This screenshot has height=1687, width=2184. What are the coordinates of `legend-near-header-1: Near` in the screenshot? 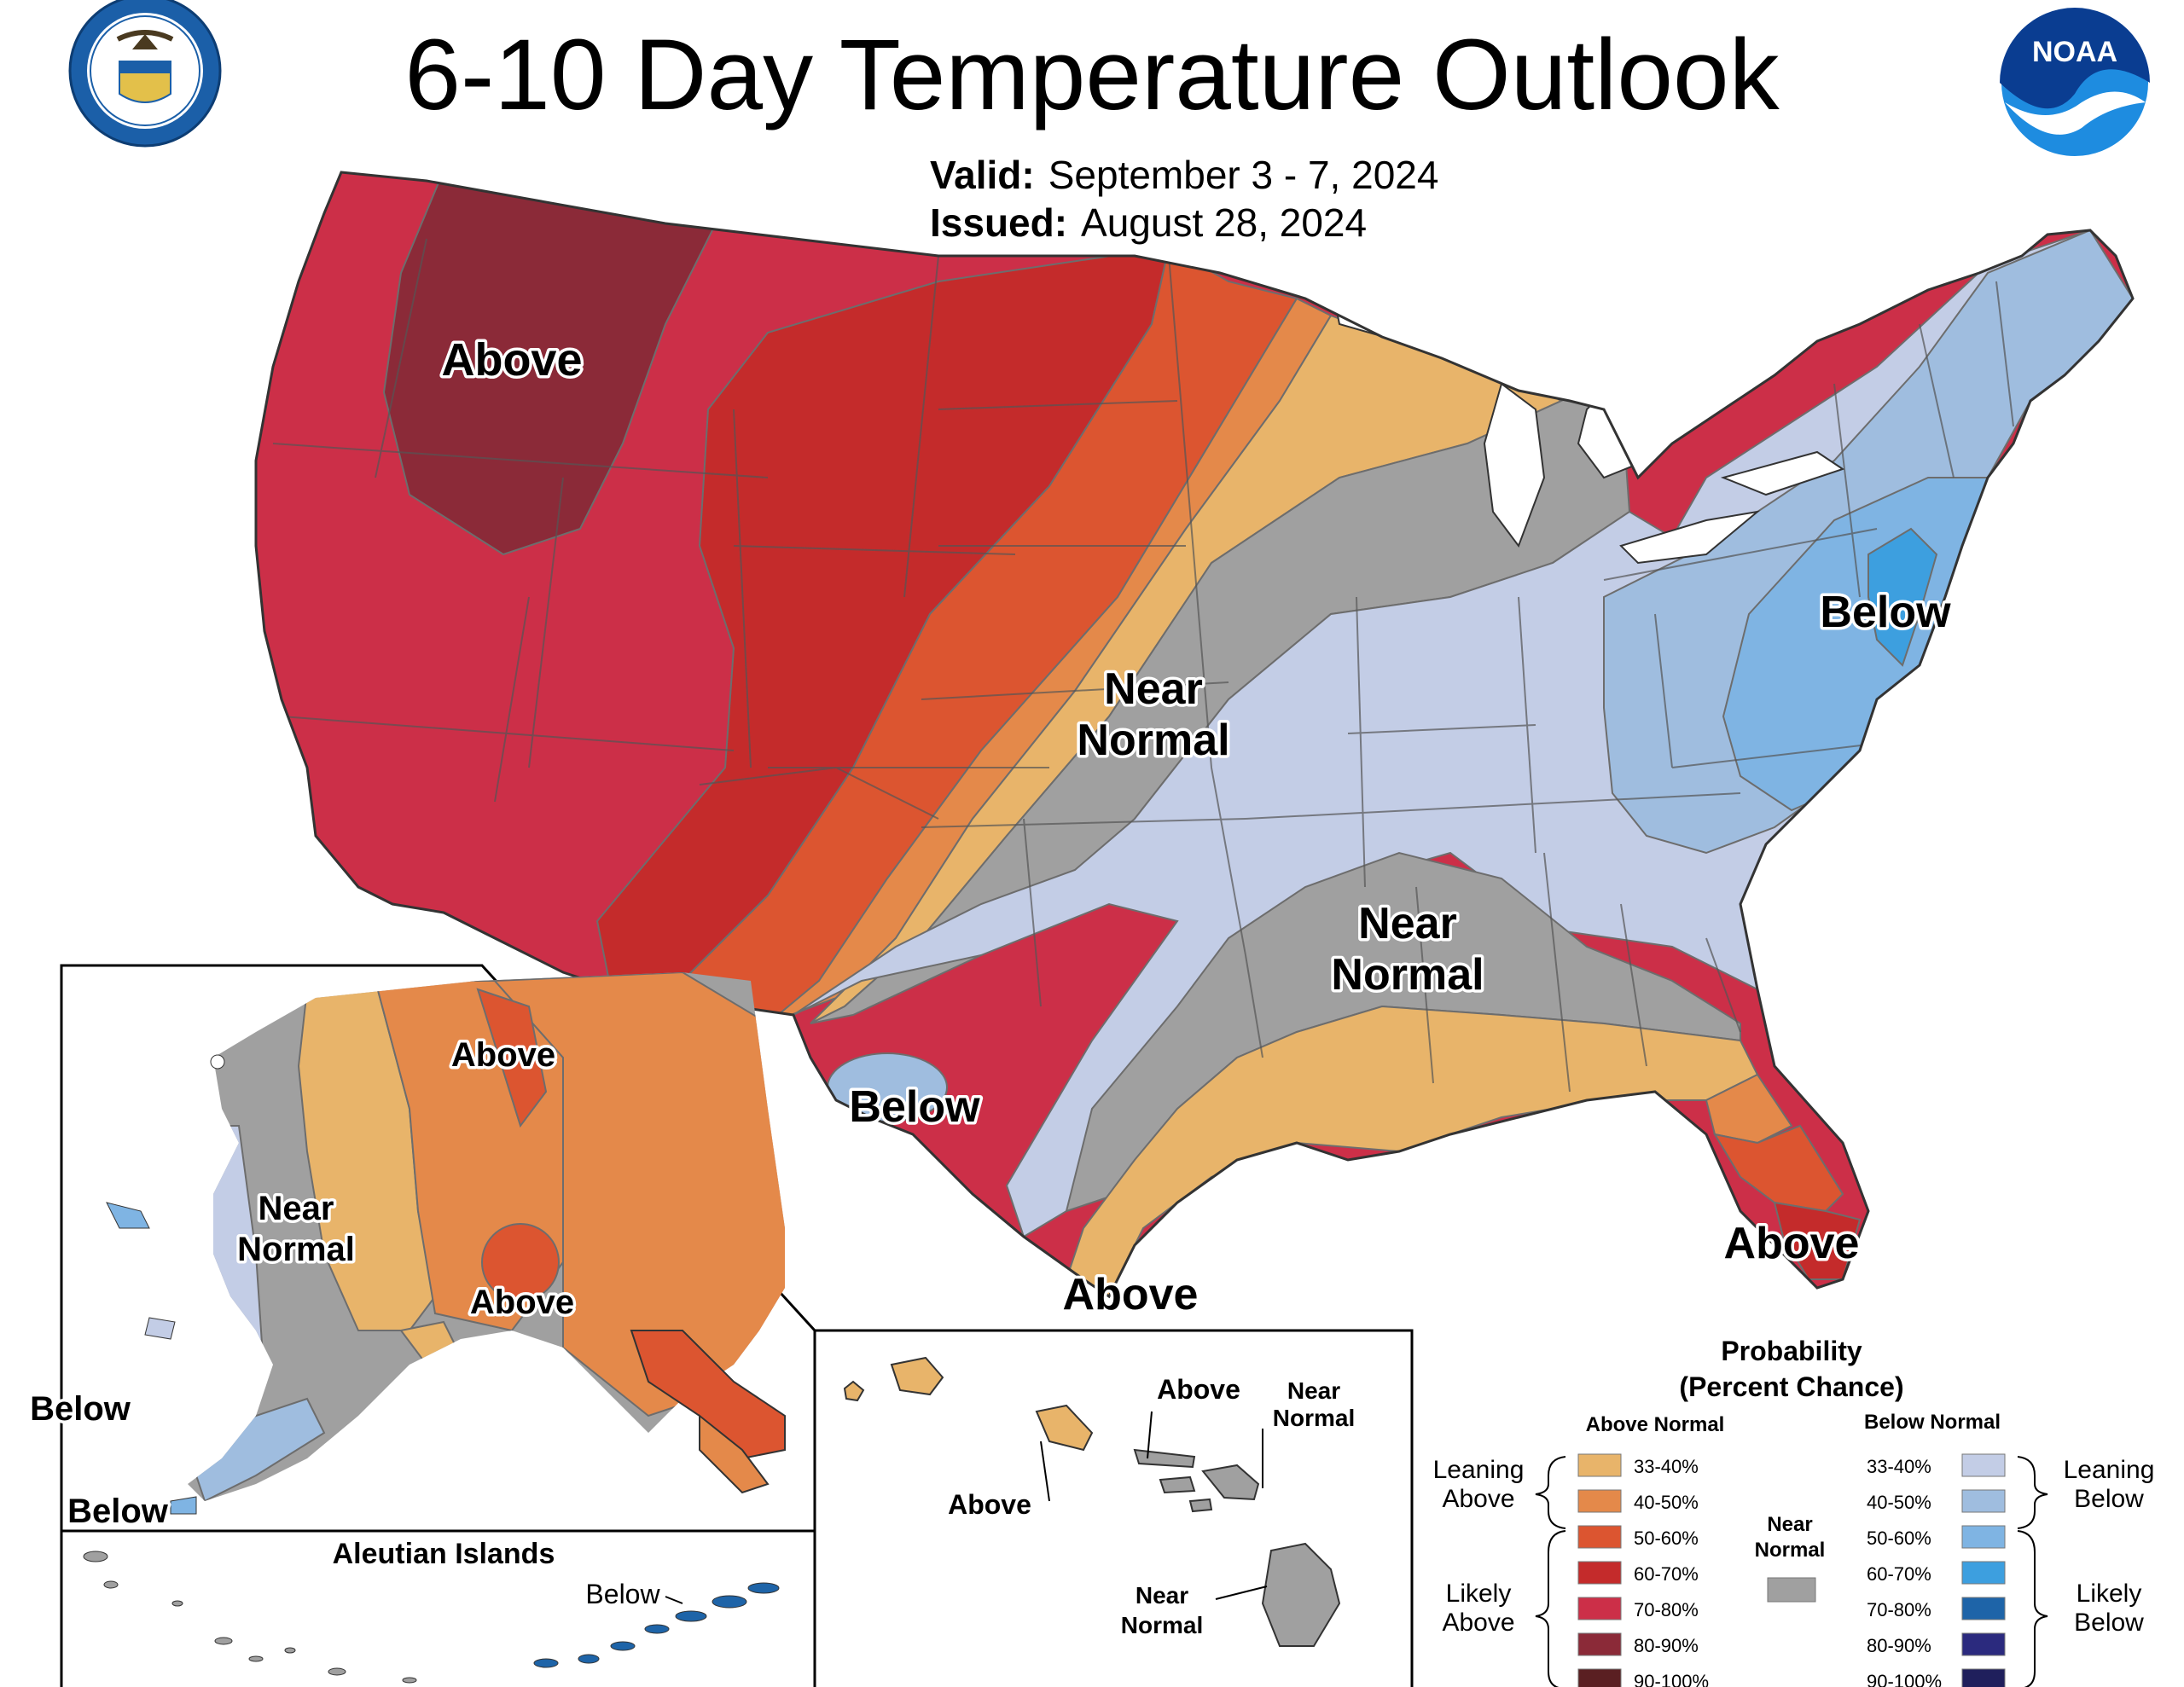 It's located at (1790, 1525).